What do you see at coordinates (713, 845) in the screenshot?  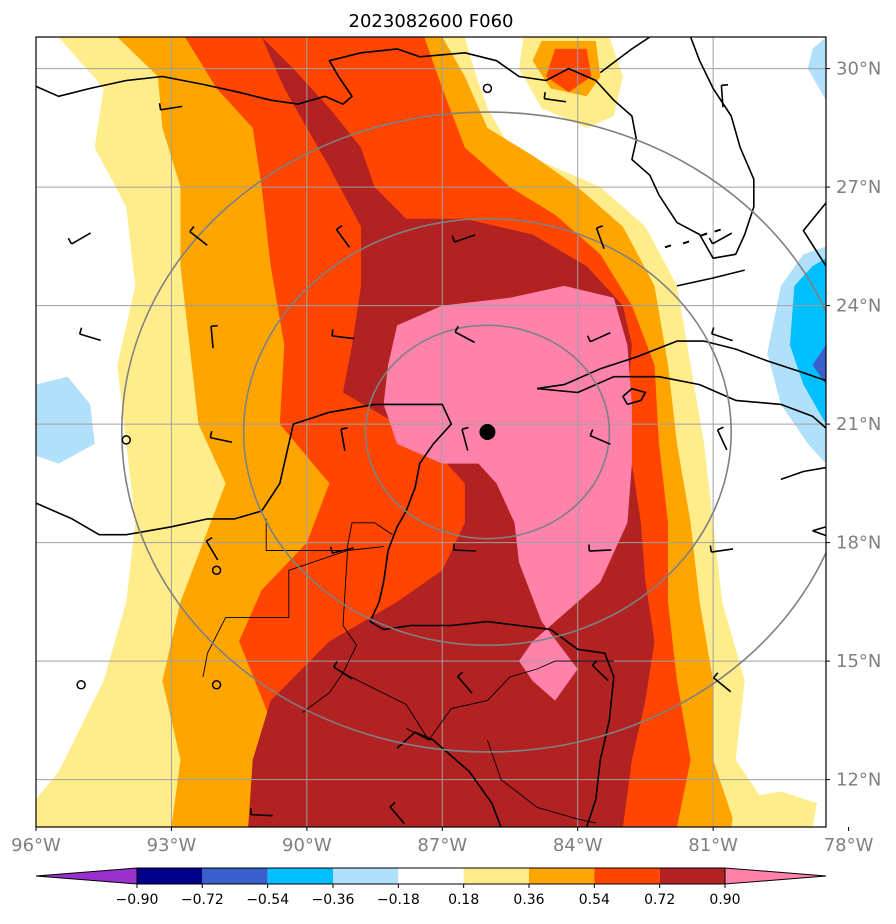 I see `lon-tick-label: 81°W` at bounding box center [713, 845].